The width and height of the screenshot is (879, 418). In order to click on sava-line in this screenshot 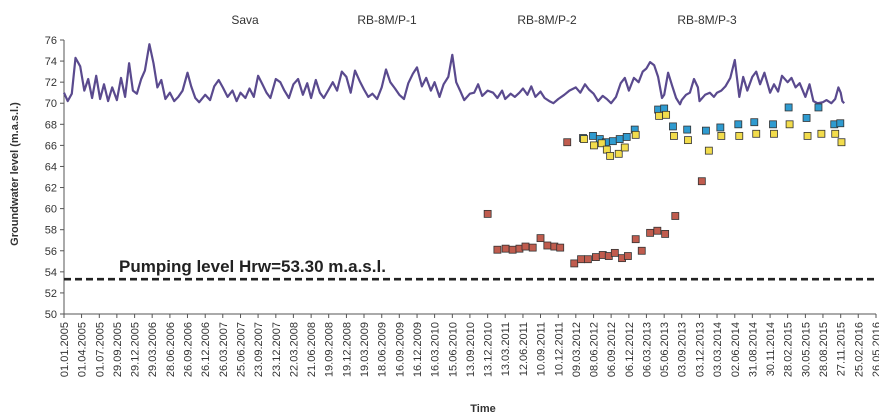, I will do `click(454, 74)`.